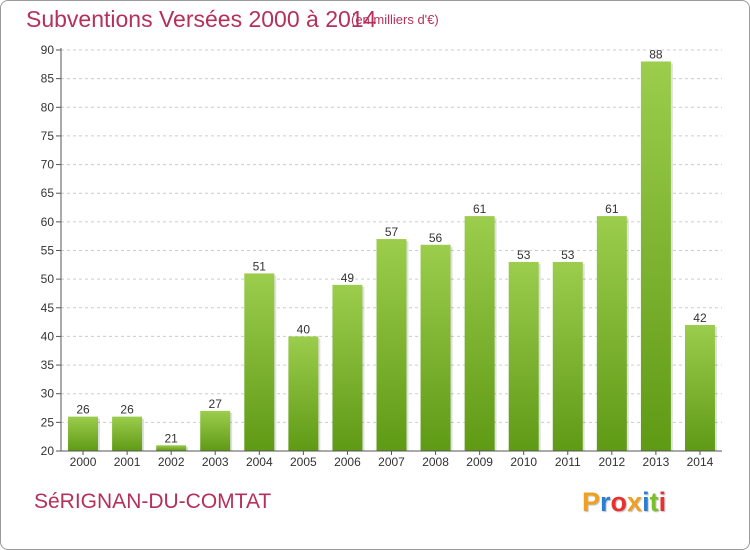  What do you see at coordinates (48, 394) in the screenshot?
I see `y-tick-label: 30` at bounding box center [48, 394].